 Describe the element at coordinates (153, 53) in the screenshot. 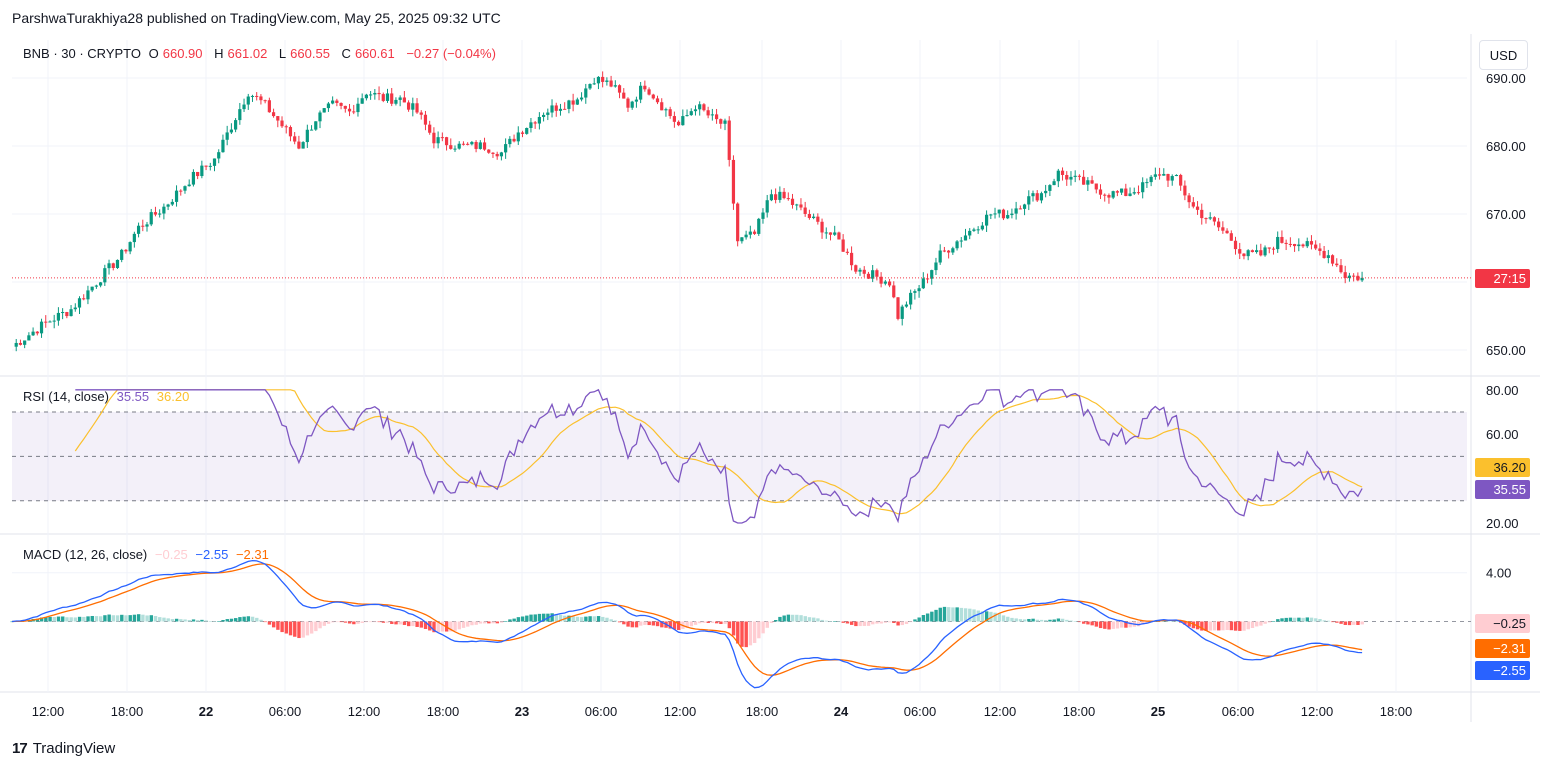

I see `open-label: O` at that location.